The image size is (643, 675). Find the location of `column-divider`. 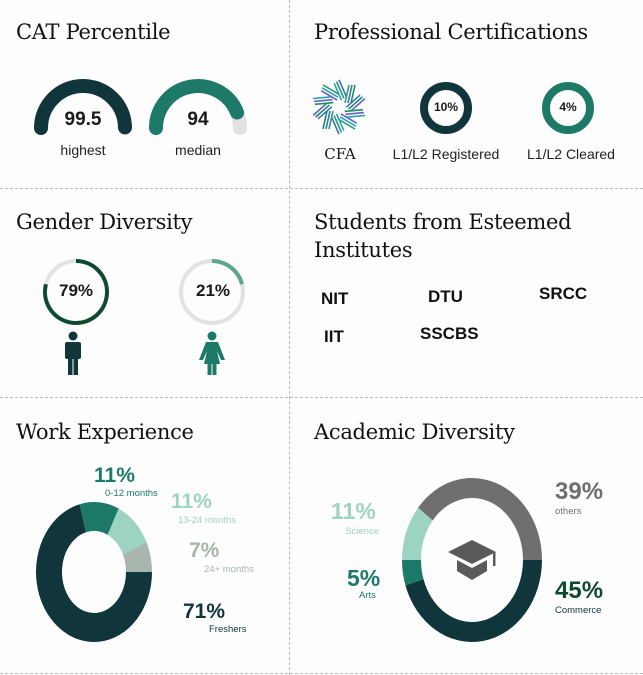

column-divider is located at coordinates (289, 337).